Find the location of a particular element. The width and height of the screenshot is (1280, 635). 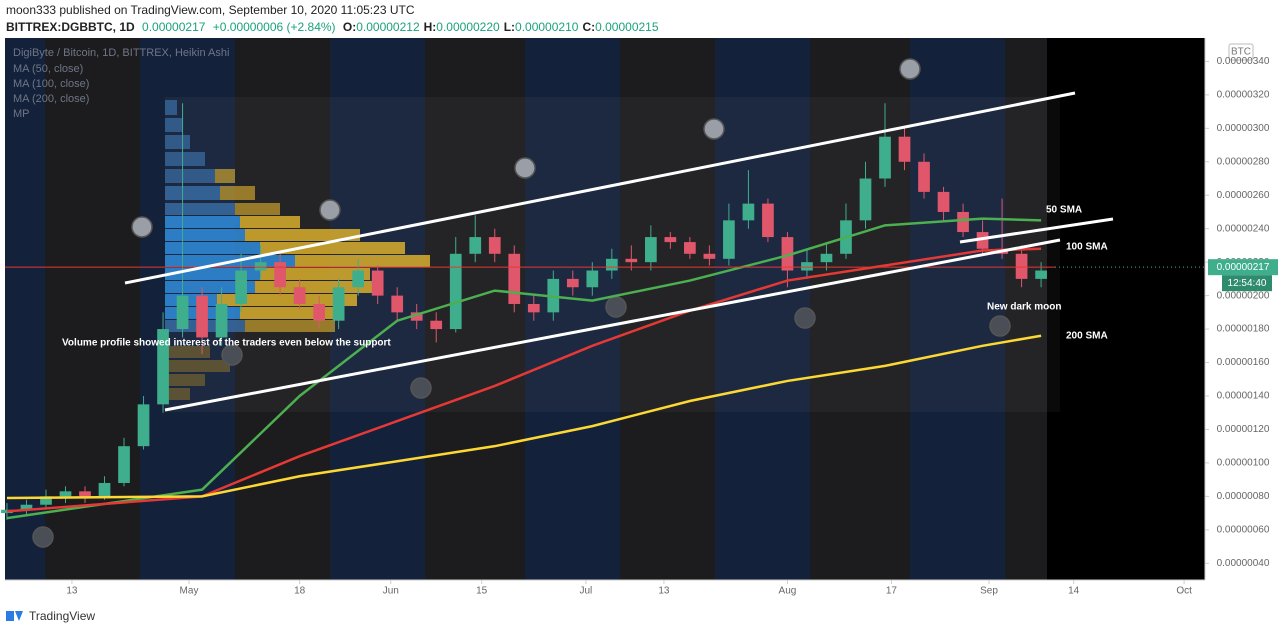

ohlc-key: H: is located at coordinates (430, 27).